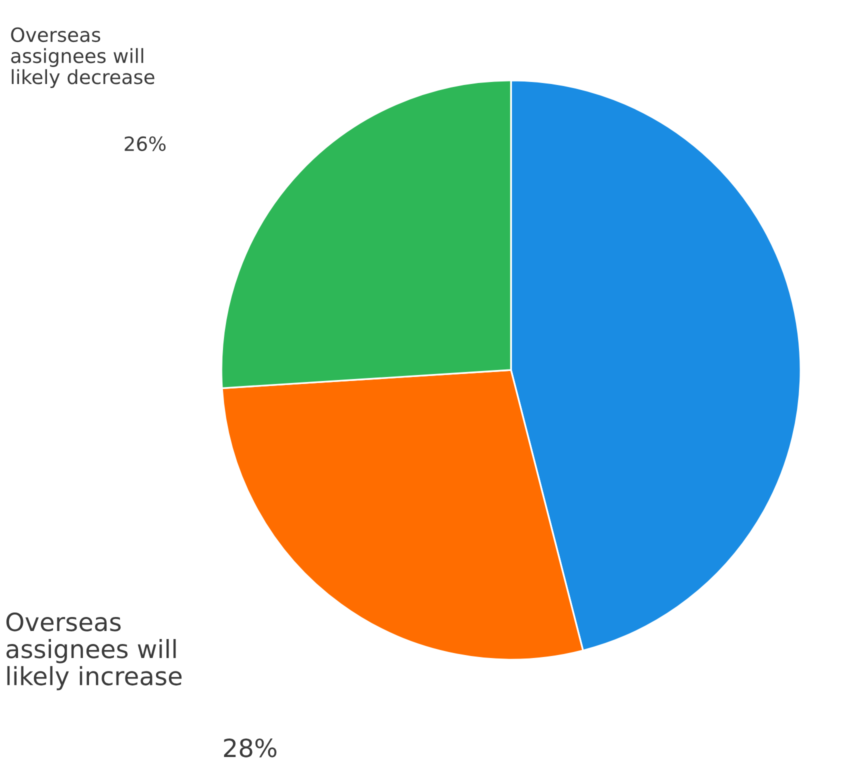 The image size is (865, 772). I want to click on data-label: 26%, so click(145, 144).